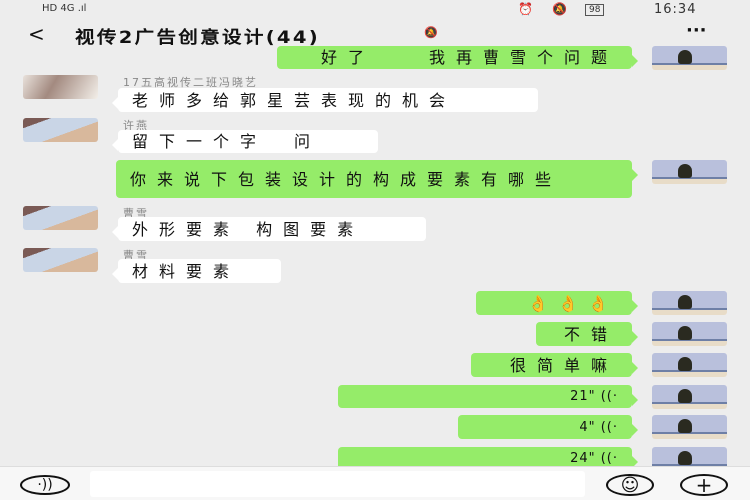 The image size is (750, 500). Describe the element at coordinates (45, 485) in the screenshot. I see `voice-input-icon: ·))` at that location.